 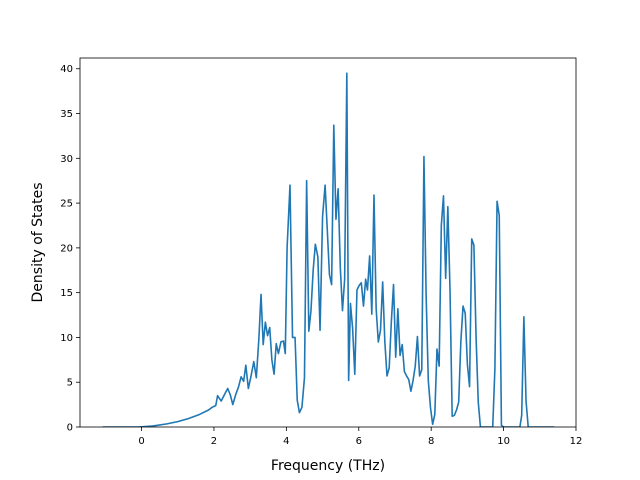 What do you see at coordinates (38, 243) in the screenshot?
I see `y-axis-label: Density of States` at bounding box center [38, 243].